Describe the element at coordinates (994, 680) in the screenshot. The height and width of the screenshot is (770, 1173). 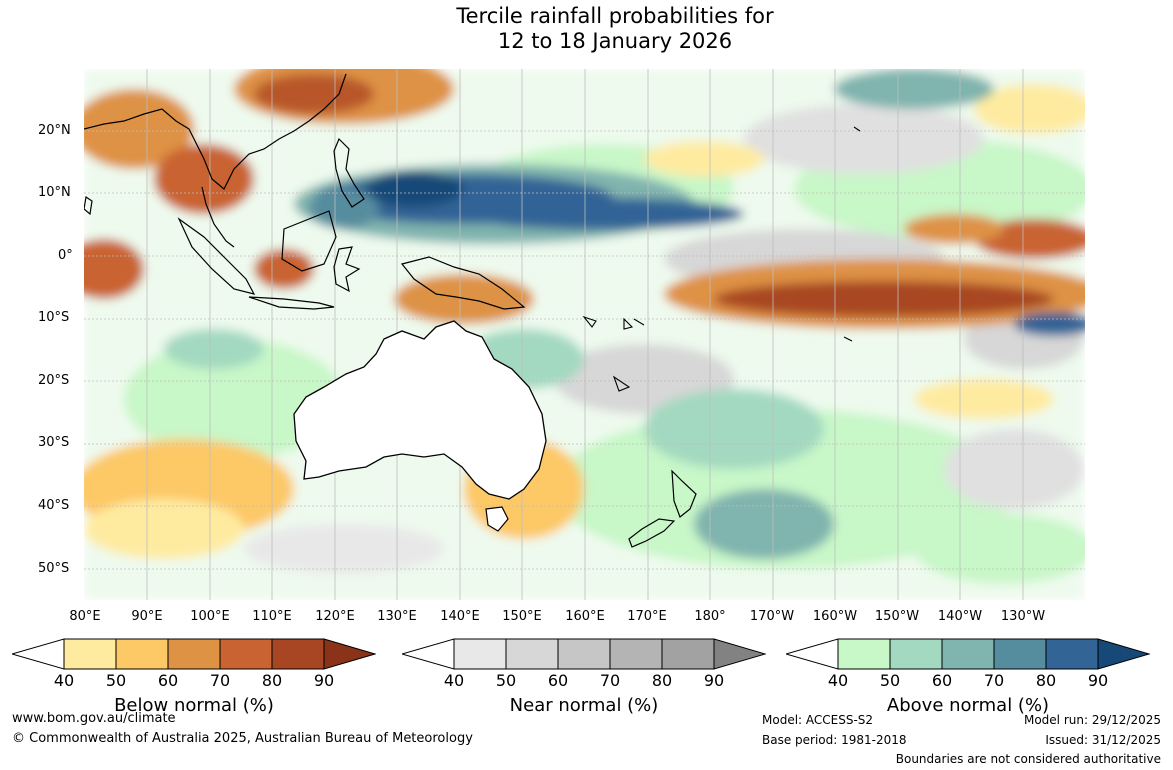
I see `above-tick-70: 70` at that location.